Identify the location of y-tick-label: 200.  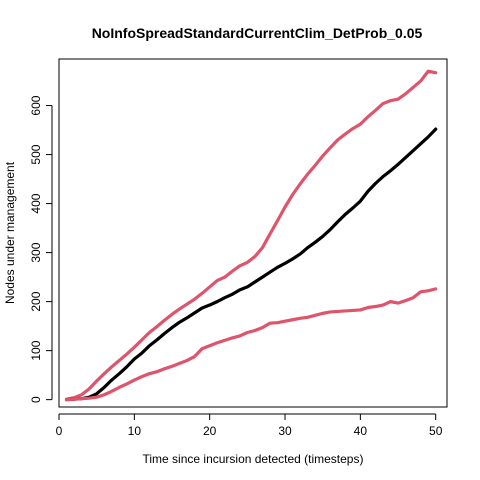
(36, 301).